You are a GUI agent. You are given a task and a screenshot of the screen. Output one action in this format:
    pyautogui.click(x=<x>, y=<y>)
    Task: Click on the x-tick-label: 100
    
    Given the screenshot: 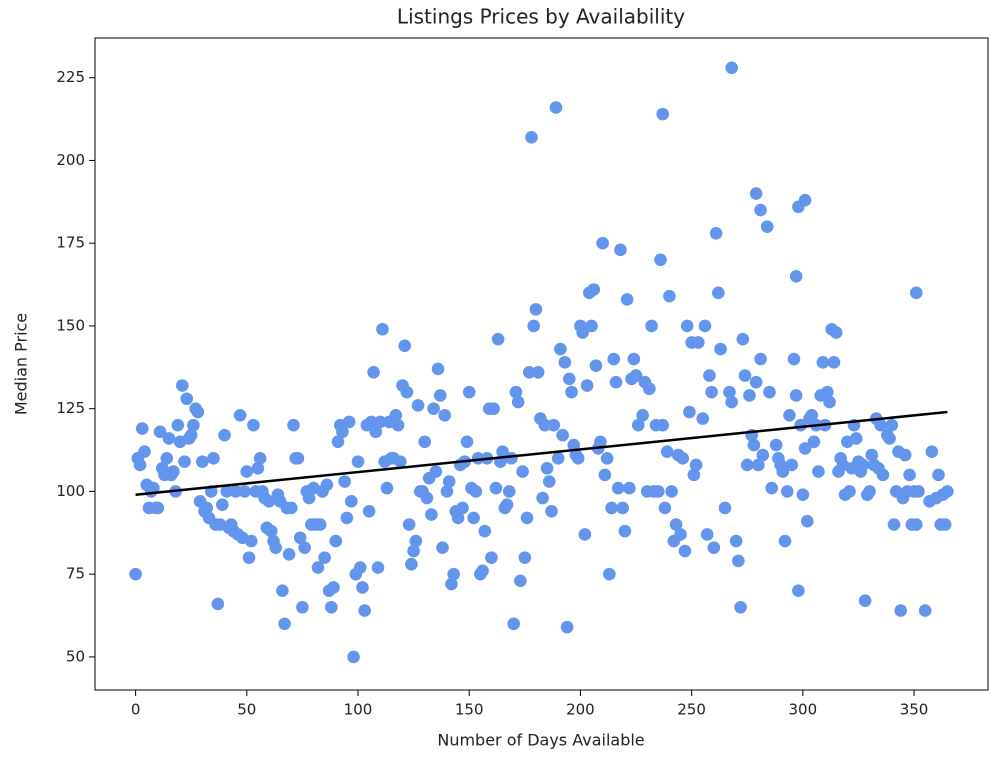 What is the action you would take?
    pyautogui.click(x=358, y=710)
    